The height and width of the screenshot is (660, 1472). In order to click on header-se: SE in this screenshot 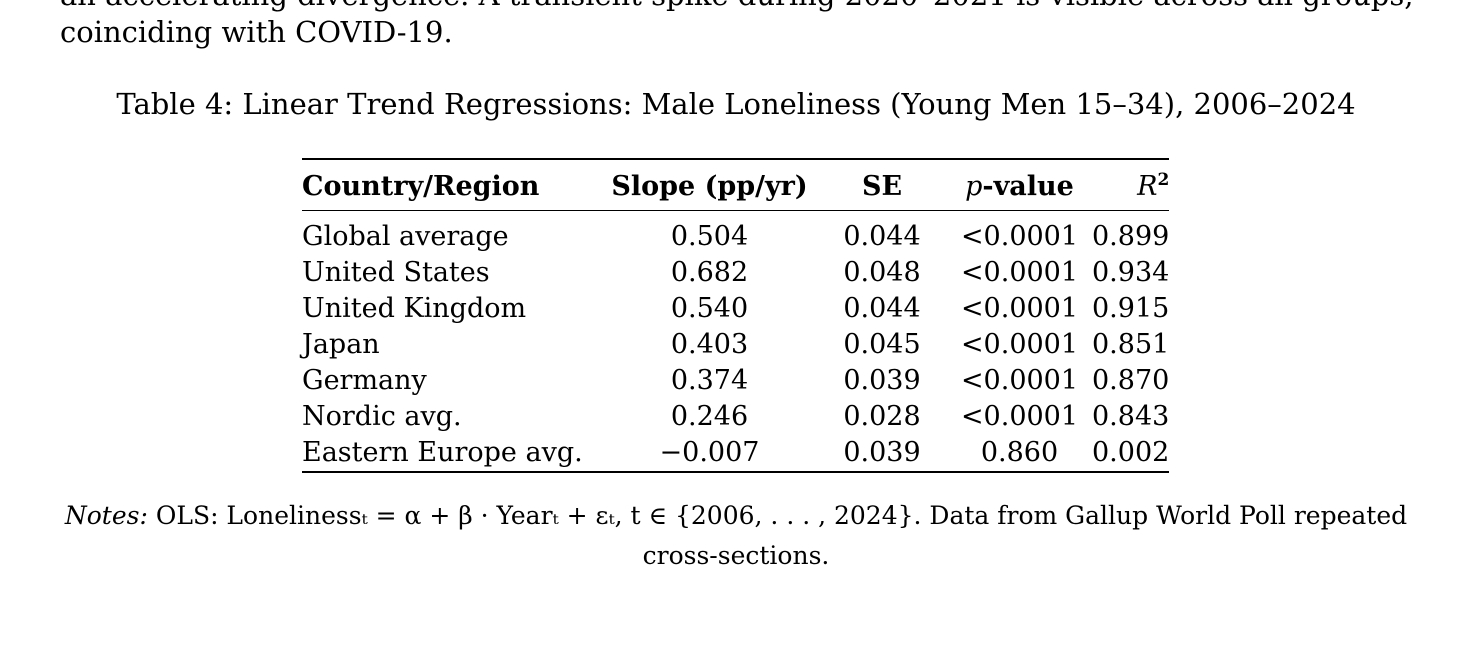, I will do `click(882, 186)`.